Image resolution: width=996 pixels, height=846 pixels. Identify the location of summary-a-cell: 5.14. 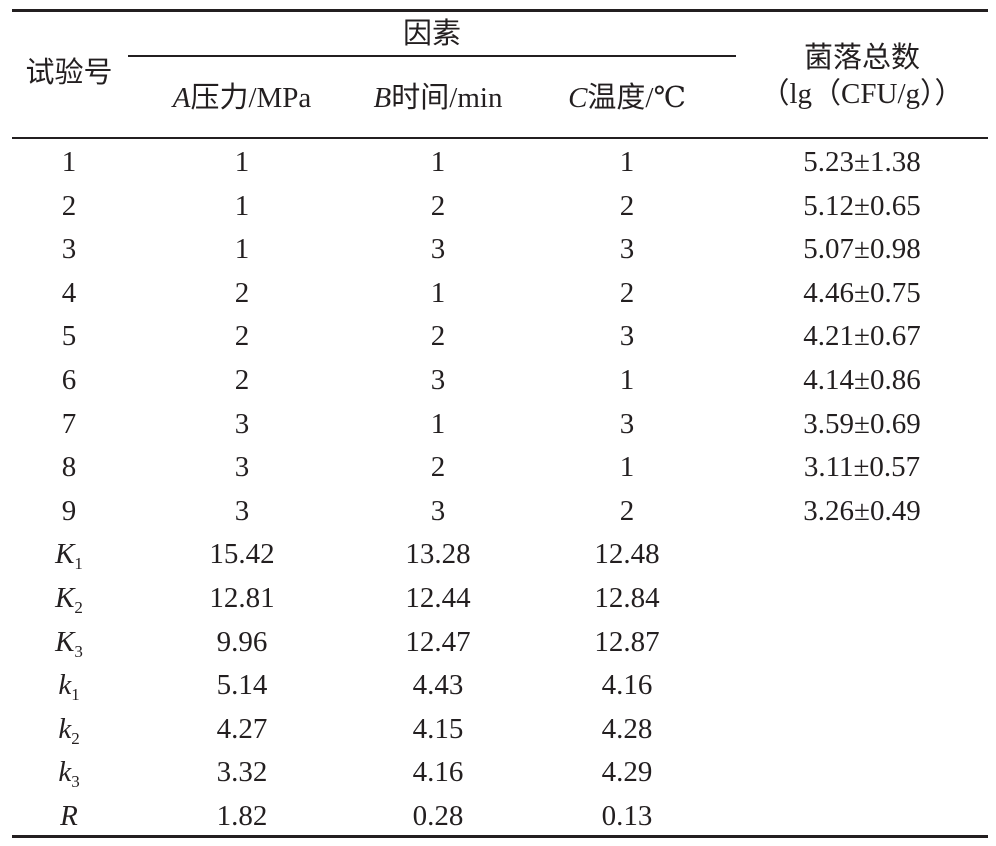
(242, 685).